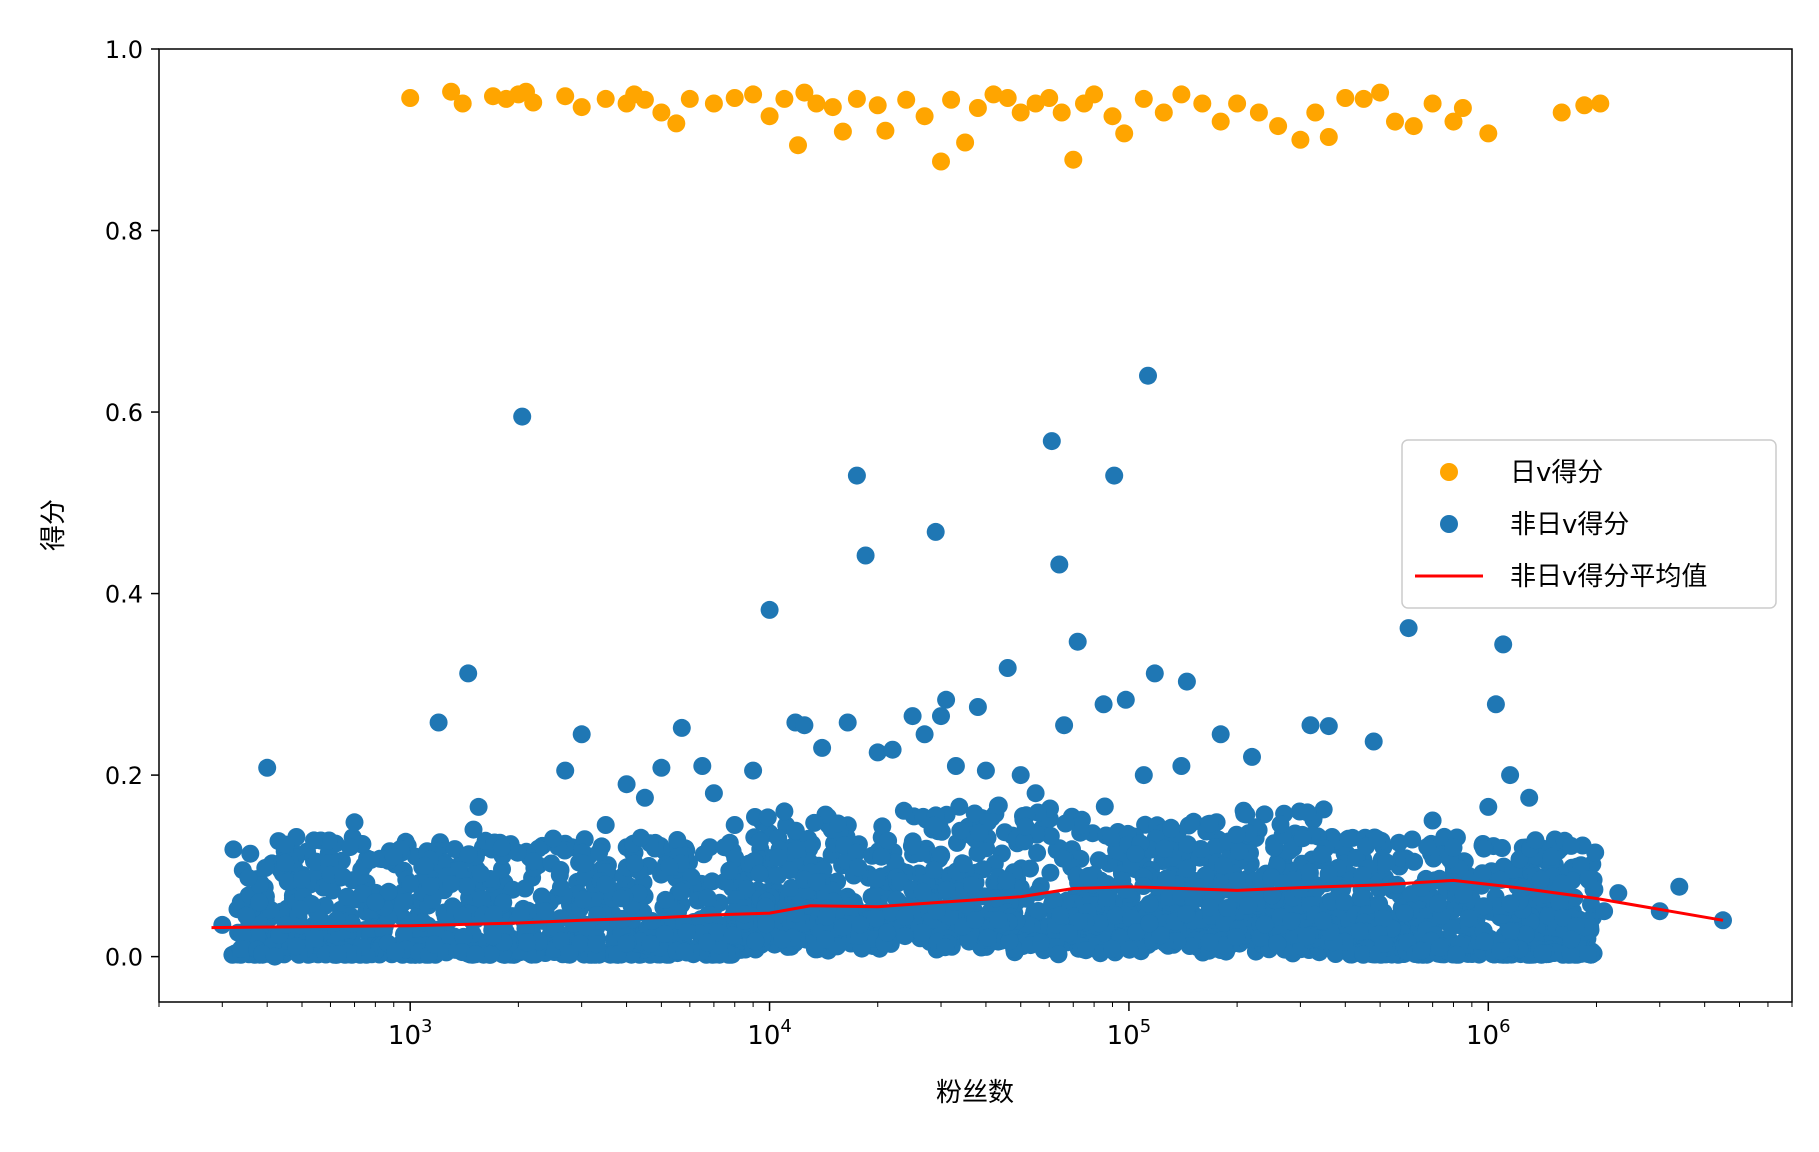 The width and height of the screenshot is (1819, 1152). What do you see at coordinates (410, 1033) in the screenshot?
I see `x-tick-label: 10³` at bounding box center [410, 1033].